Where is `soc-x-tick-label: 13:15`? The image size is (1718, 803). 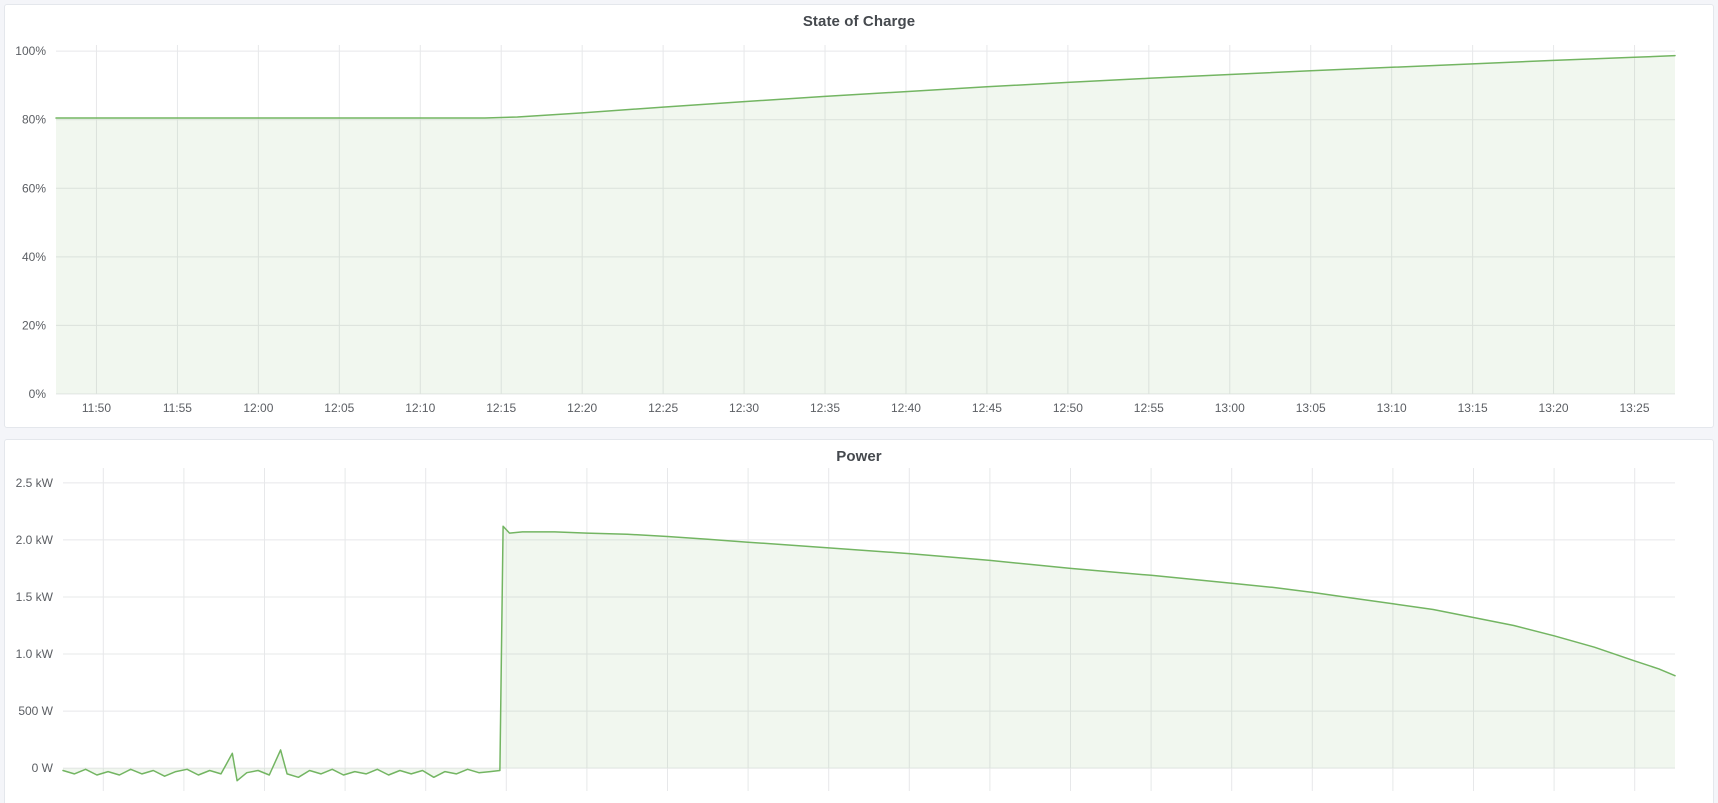 soc-x-tick-label: 13:15 is located at coordinates (1473, 408).